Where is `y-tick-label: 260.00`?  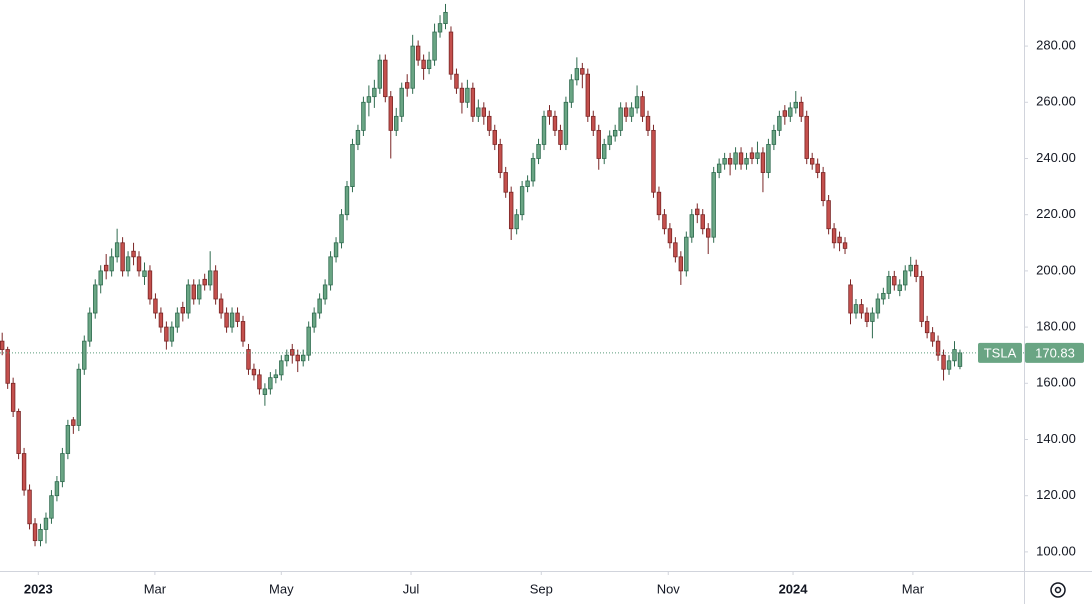
y-tick-label: 260.00 is located at coordinates (1056, 101).